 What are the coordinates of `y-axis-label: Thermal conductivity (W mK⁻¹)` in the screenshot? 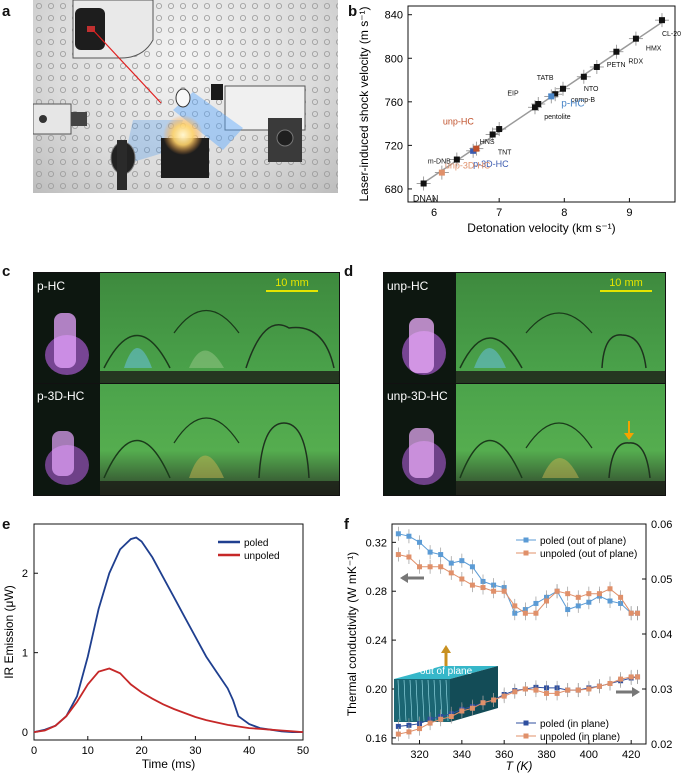 It's located at (352, 634).